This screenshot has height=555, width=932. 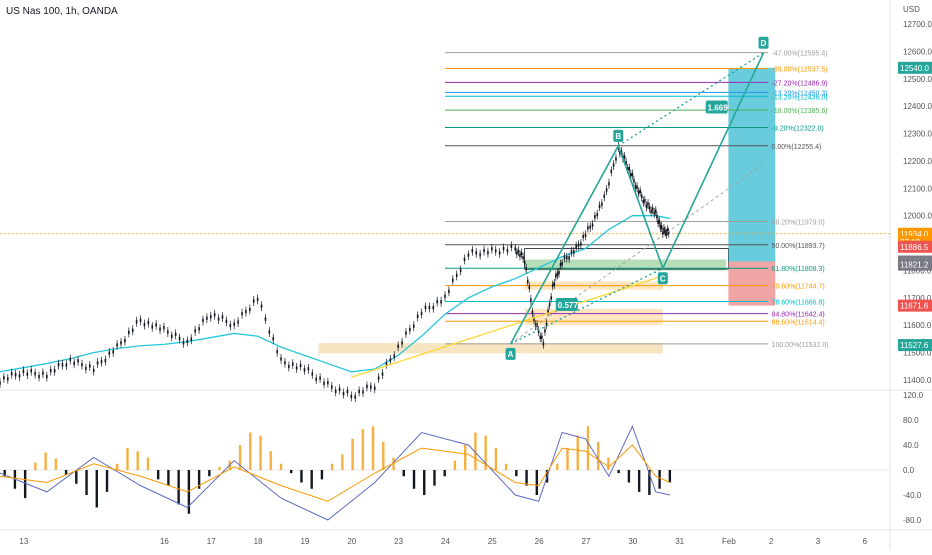 What do you see at coordinates (23, 541) in the screenshot?
I see `time-tick-label: 13` at bounding box center [23, 541].